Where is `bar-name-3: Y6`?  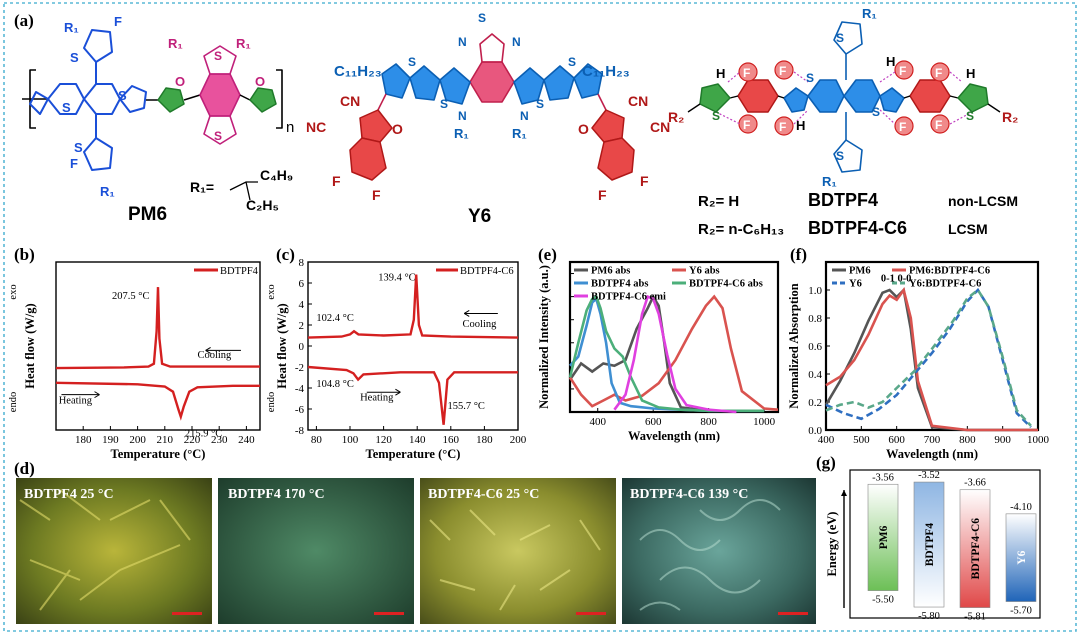
bar-name-3: Y6 is located at coordinates (1022, 557).